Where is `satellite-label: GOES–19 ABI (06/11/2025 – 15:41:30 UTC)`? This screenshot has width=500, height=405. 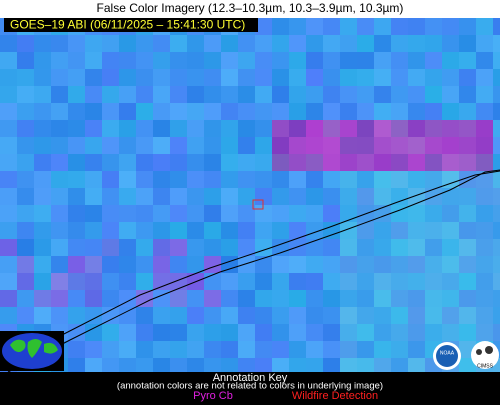 satellite-label: GOES–19 ABI (06/11/2025 – 15:41:30 UTC) is located at coordinates (127, 25).